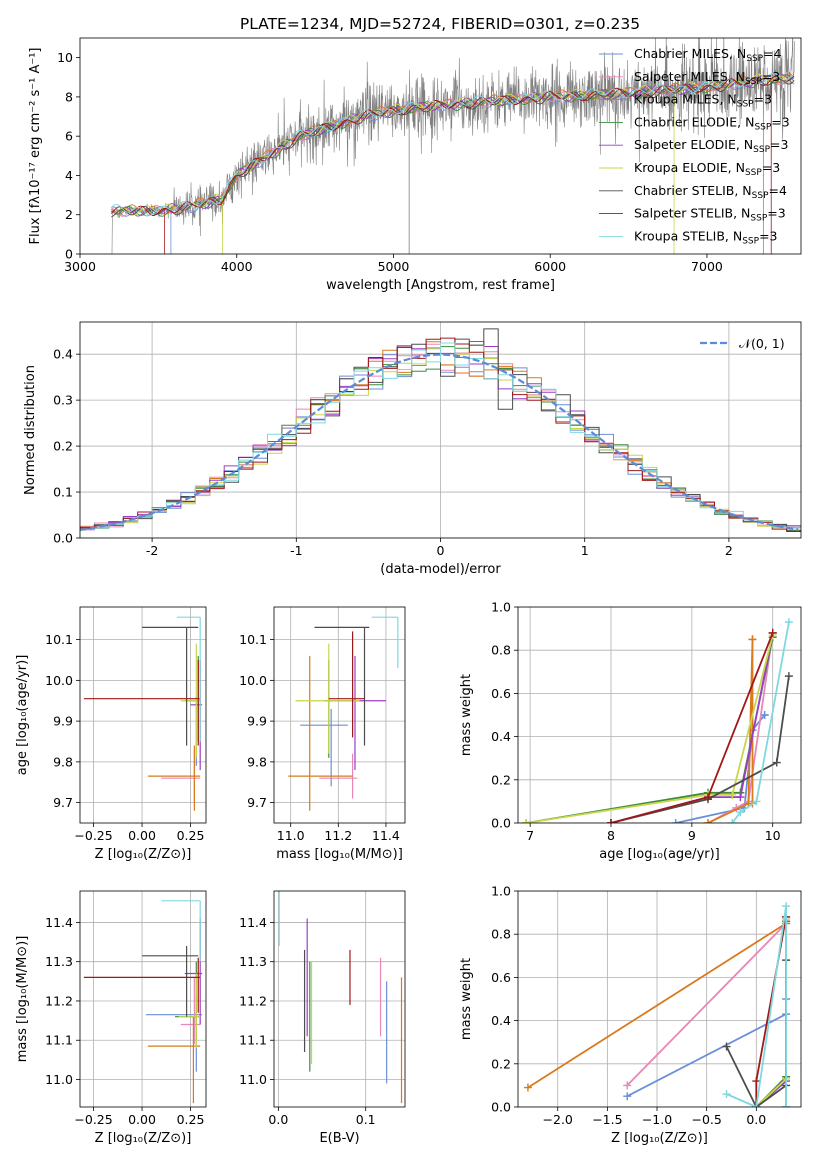 The width and height of the screenshot is (819, 1170). I want to click on weight-vs-Z-ytick-label: 0.2, so click(501, 1063).